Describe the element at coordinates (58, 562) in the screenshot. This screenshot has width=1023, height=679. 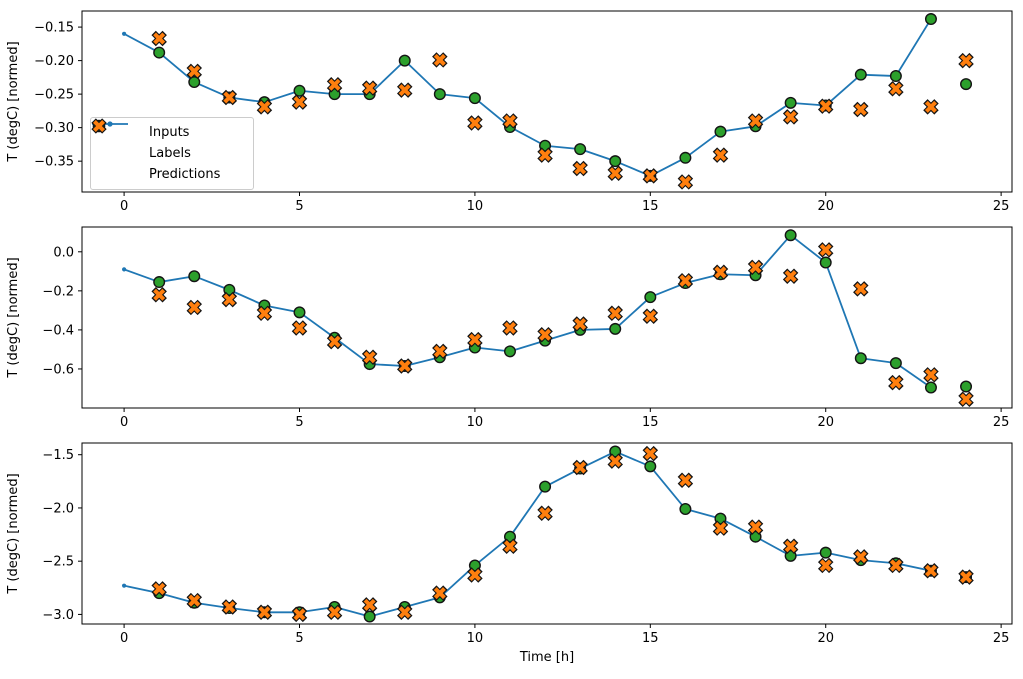
I see `y-tick-label: −2.5` at that location.